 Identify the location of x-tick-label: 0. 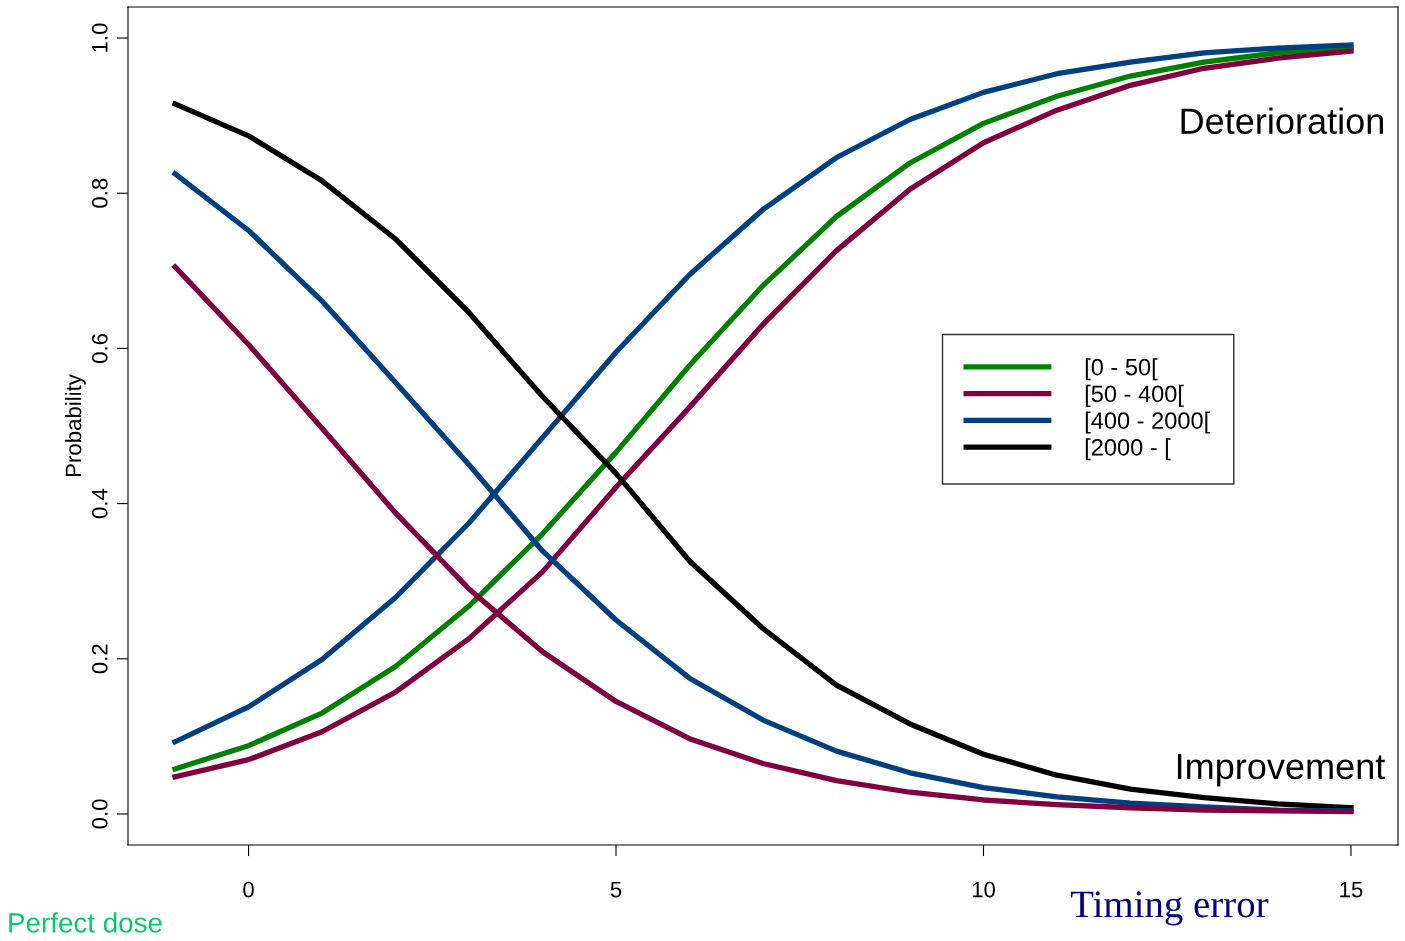
(248, 889).